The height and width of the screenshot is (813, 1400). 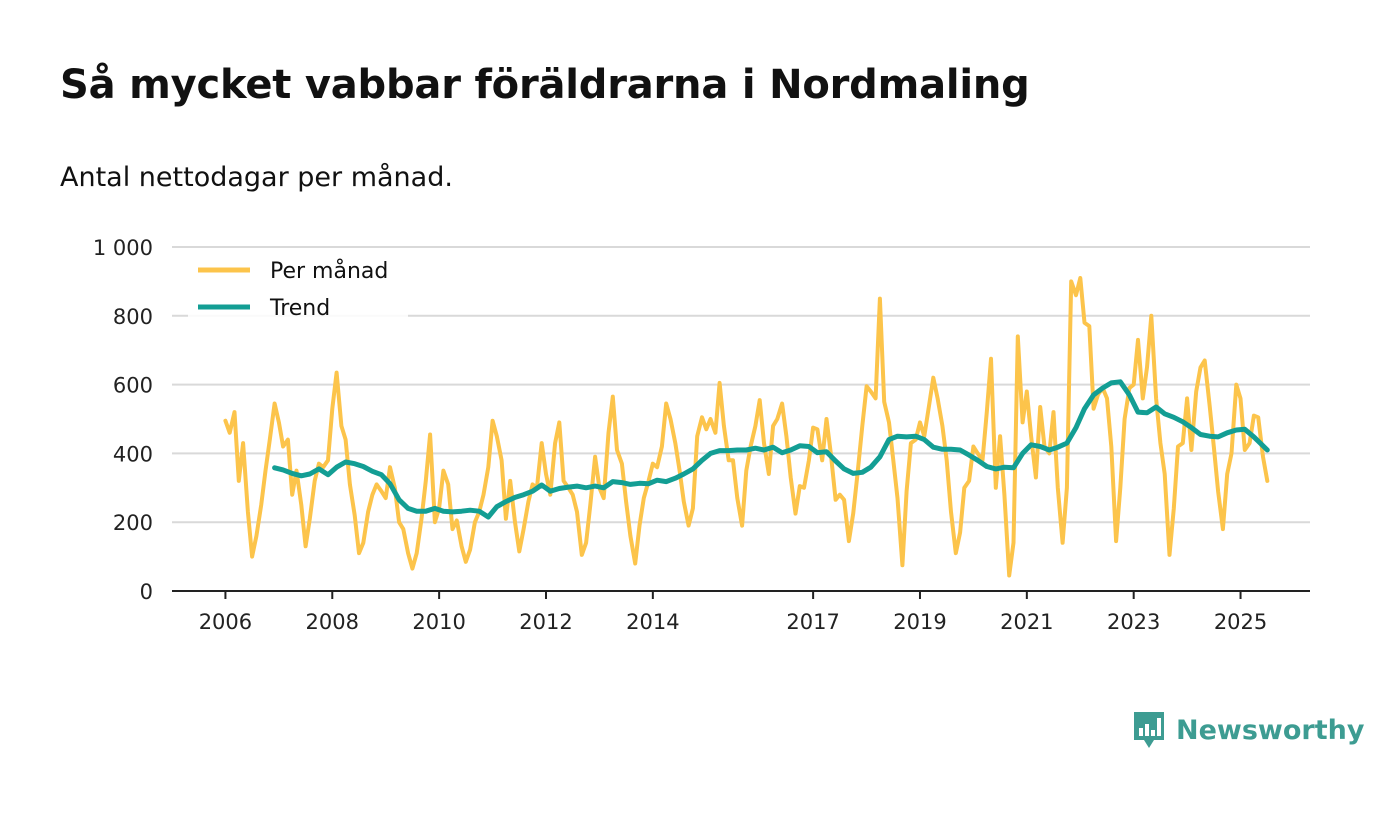 I want to click on x-tick-label: 2019, so click(x=919, y=622).